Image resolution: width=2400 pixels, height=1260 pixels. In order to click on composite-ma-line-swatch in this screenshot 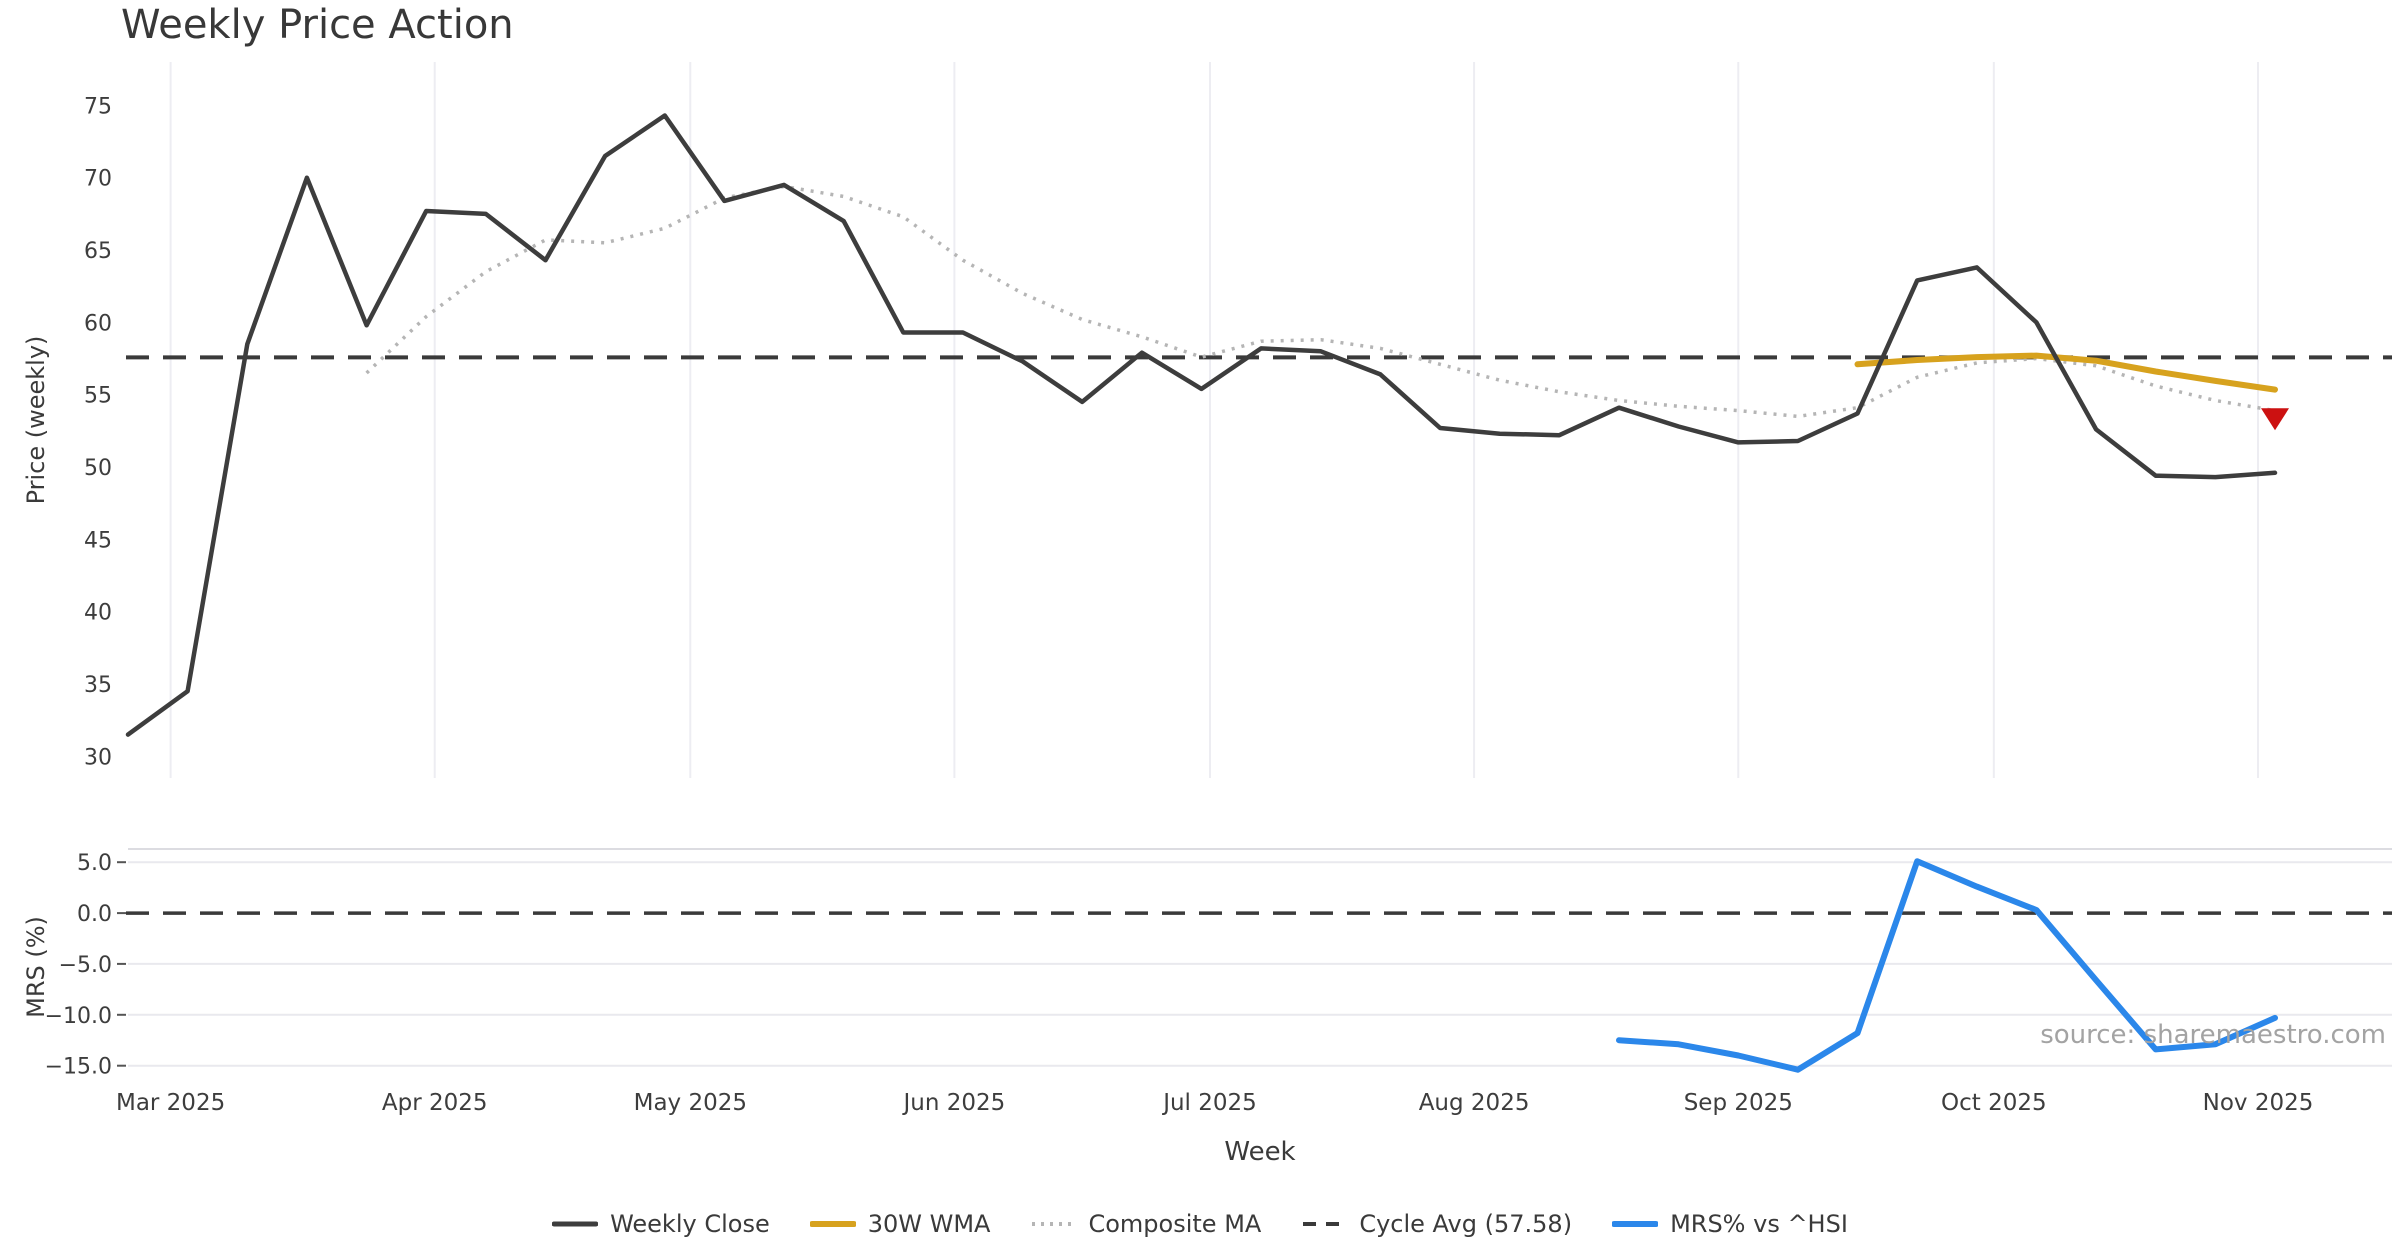, I will do `click(1053, 1224)`.